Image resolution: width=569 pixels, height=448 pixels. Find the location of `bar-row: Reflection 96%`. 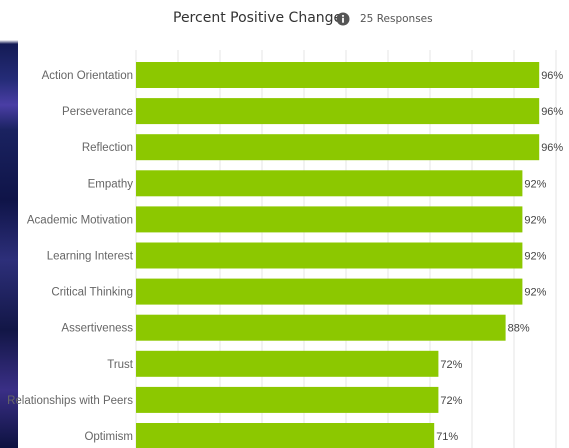

bar-row: Reflection 96% is located at coordinates (322, 147).